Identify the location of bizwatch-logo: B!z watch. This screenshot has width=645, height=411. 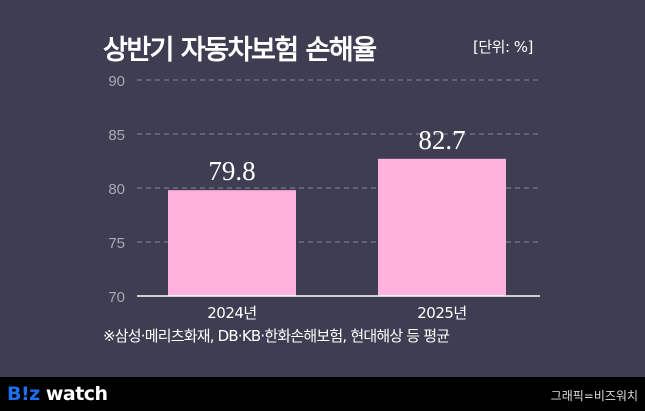
(57, 394).